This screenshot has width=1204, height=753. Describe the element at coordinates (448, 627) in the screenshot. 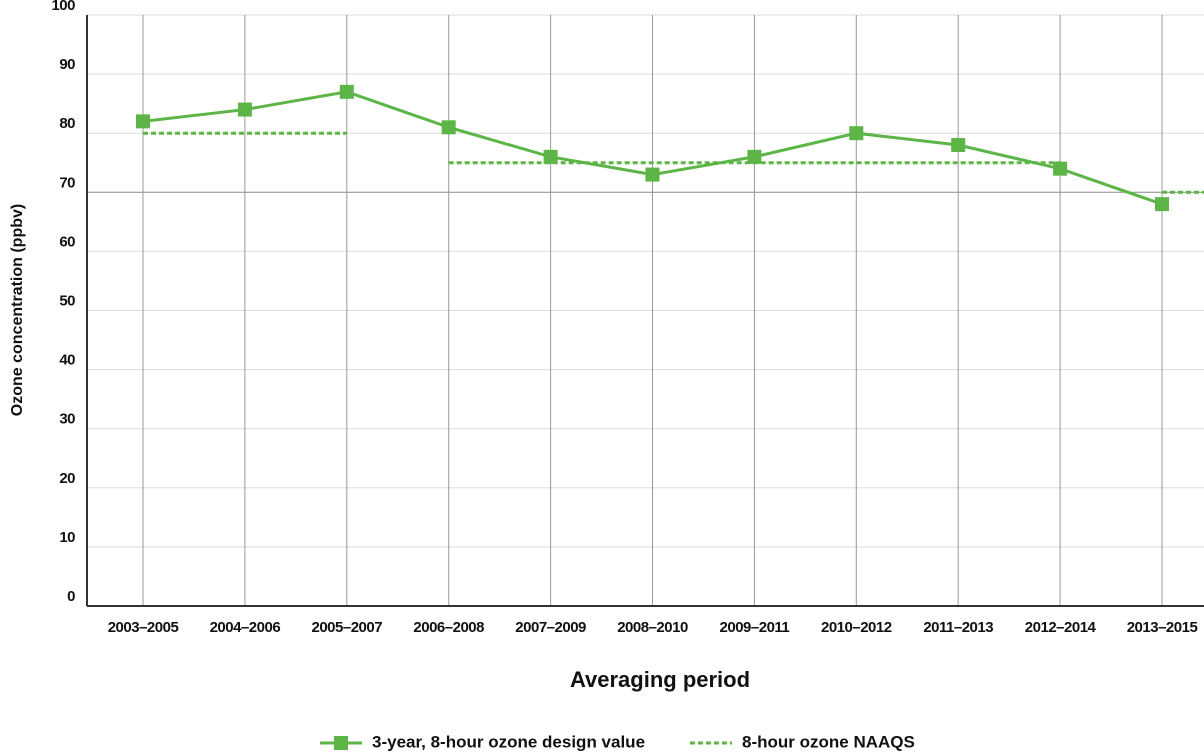

I see `x-tick-label: 2006–2008` at that location.